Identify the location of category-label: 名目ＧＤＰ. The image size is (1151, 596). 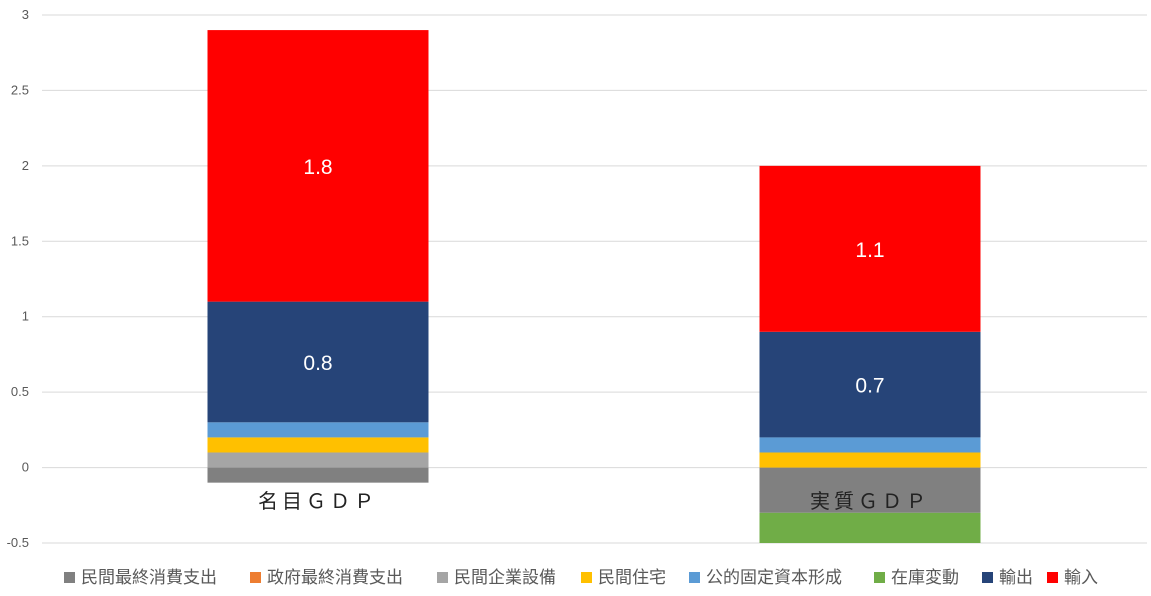
(318, 501).